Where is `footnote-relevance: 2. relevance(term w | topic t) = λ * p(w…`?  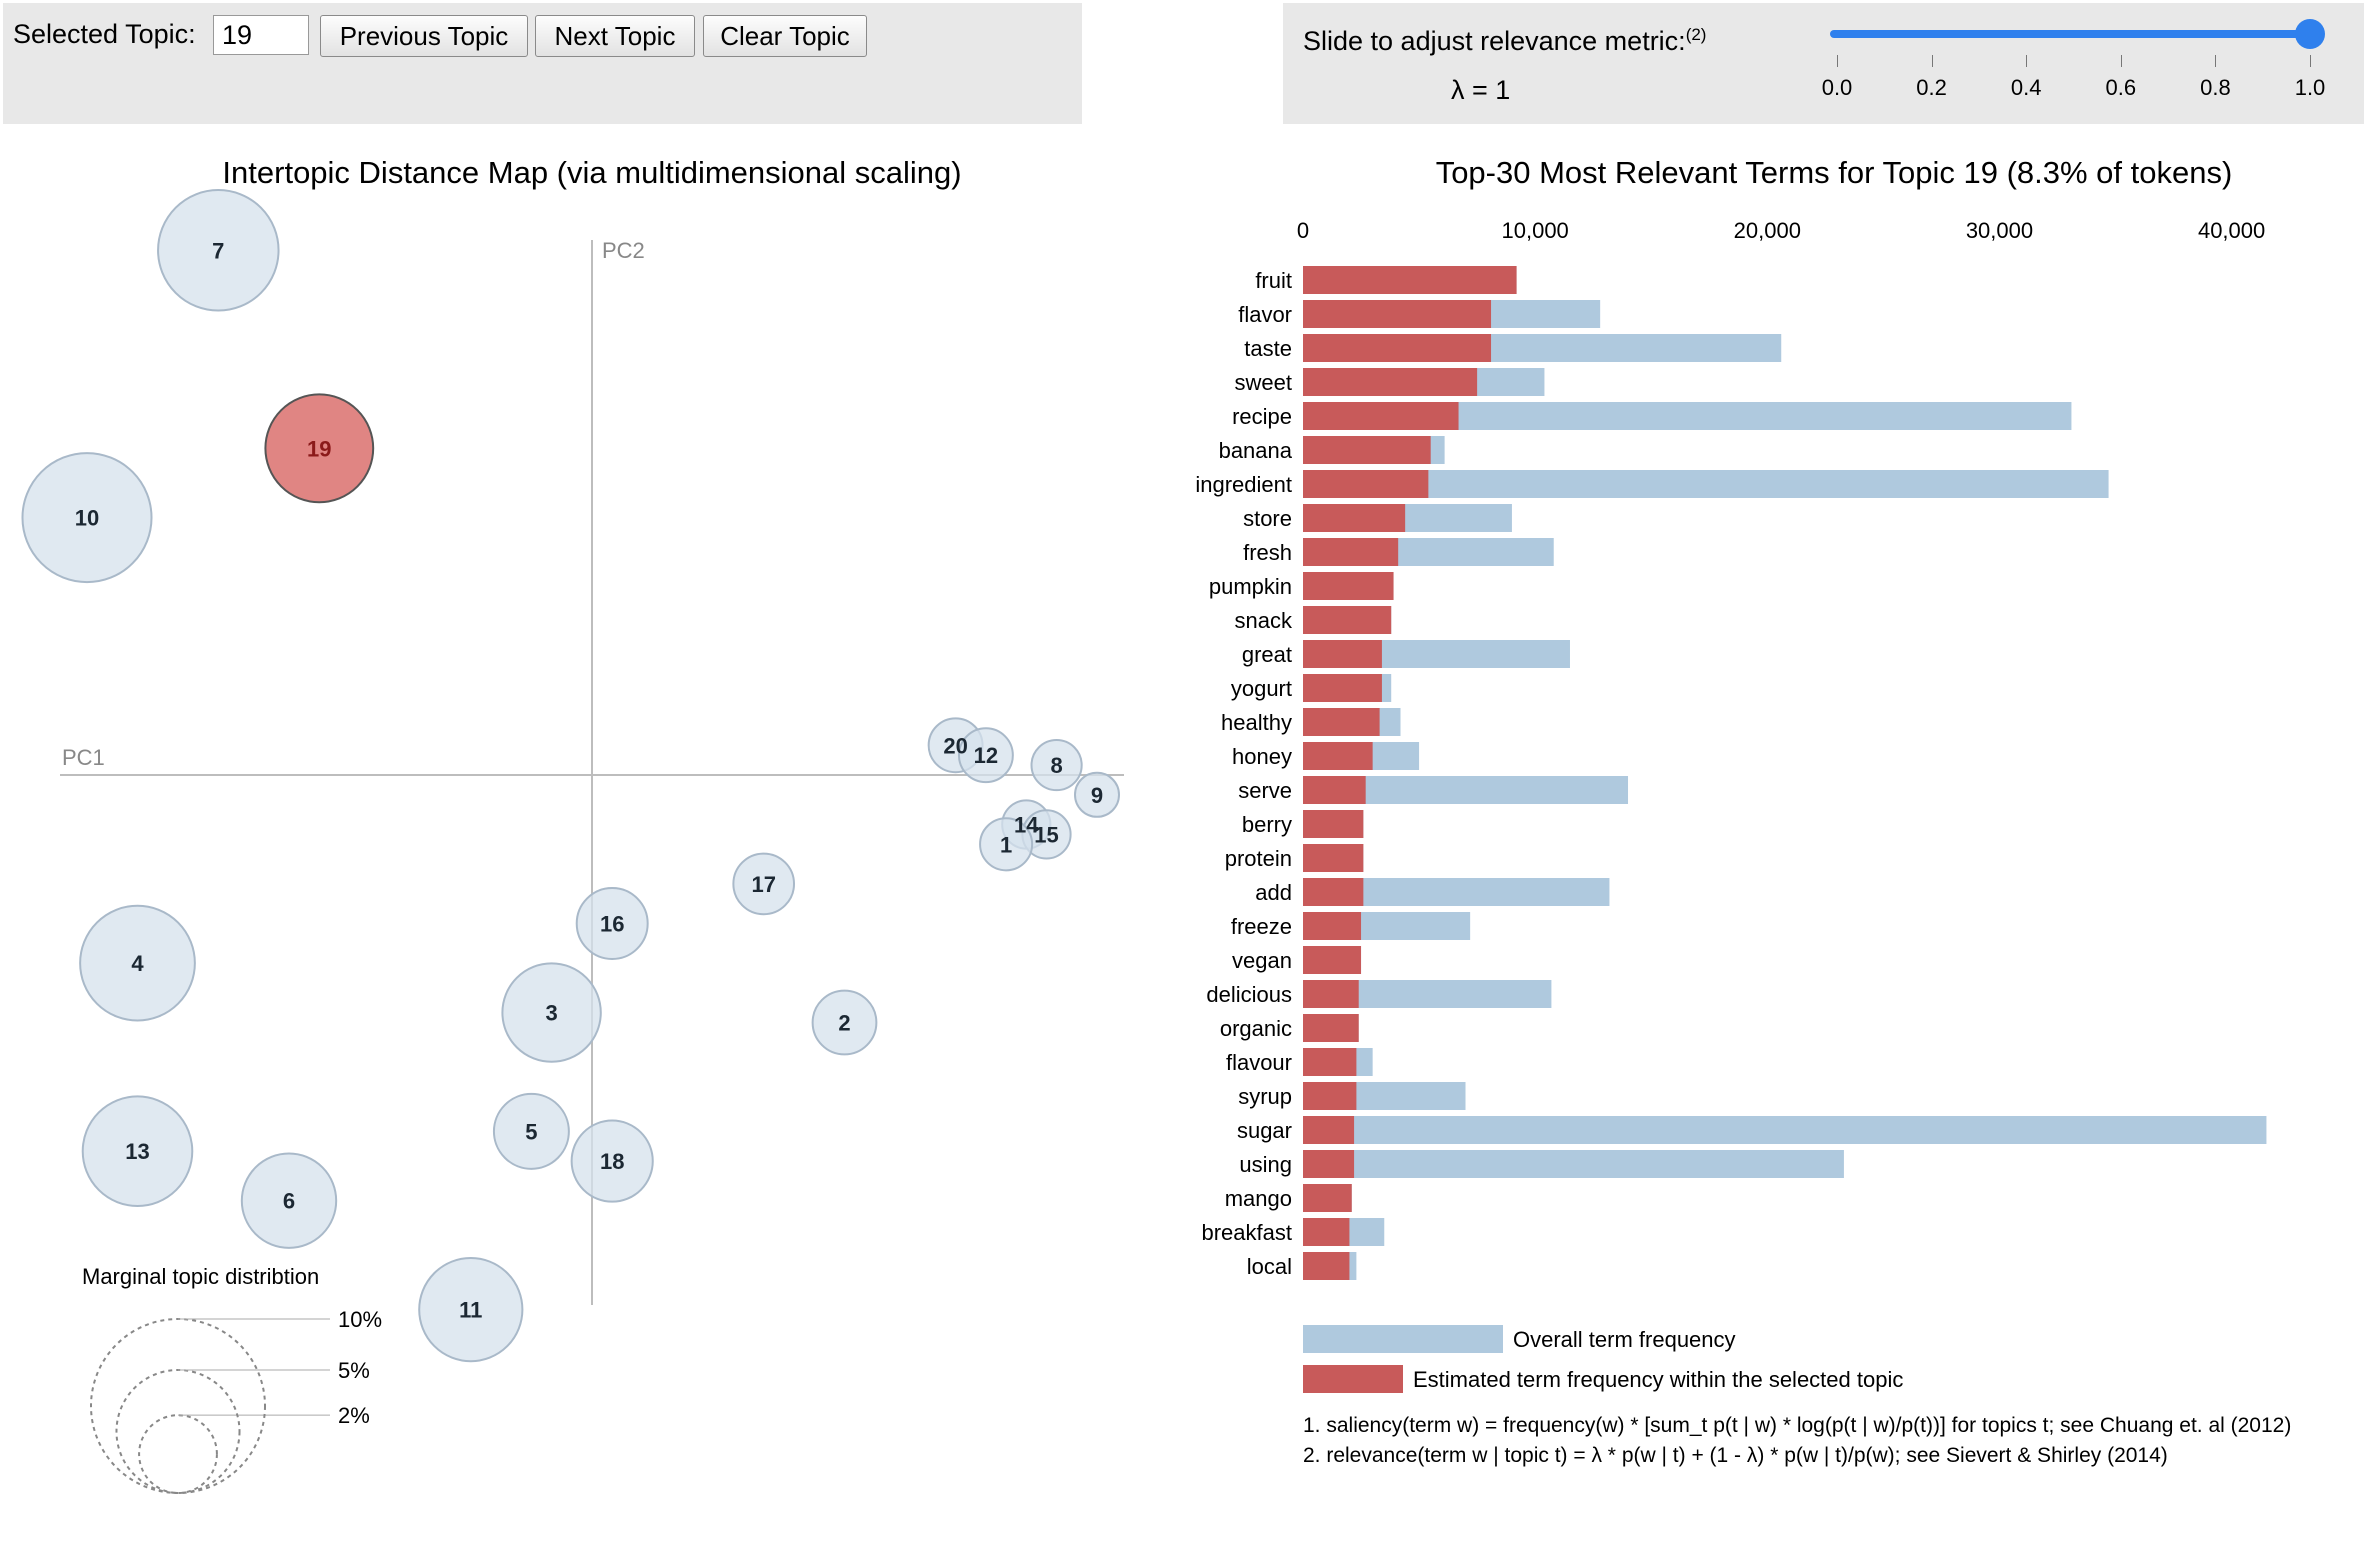
footnote-relevance: 2. relevance(term w | topic t) = λ * p(w… is located at coordinates (1735, 1455).